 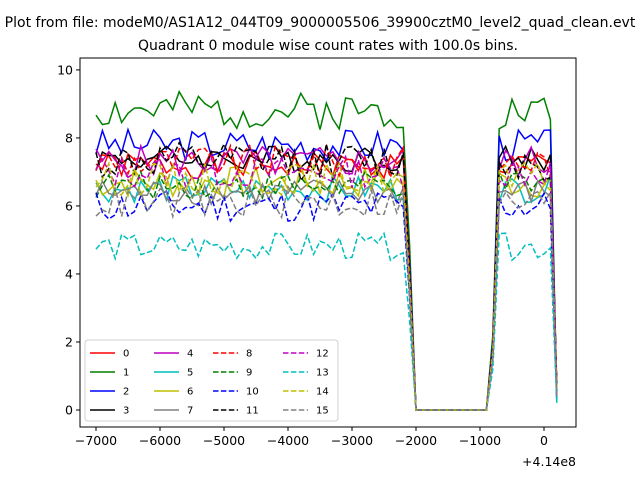 What do you see at coordinates (69, 137) in the screenshot?
I see `y-tick-label: 8` at bounding box center [69, 137].